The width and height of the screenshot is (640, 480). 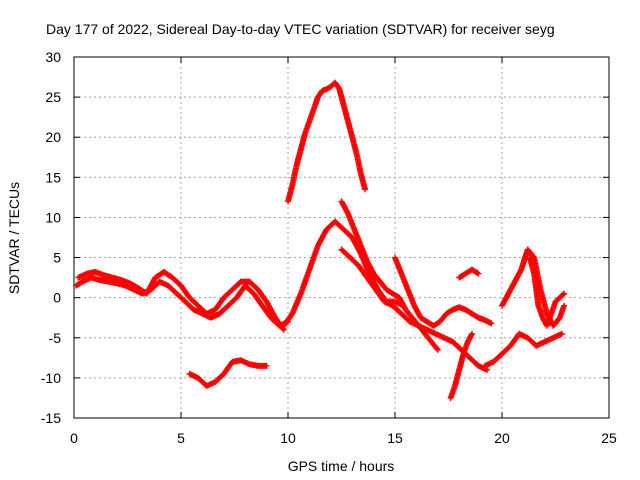 What do you see at coordinates (395, 438) in the screenshot?
I see `x-tick-label: 15` at bounding box center [395, 438].